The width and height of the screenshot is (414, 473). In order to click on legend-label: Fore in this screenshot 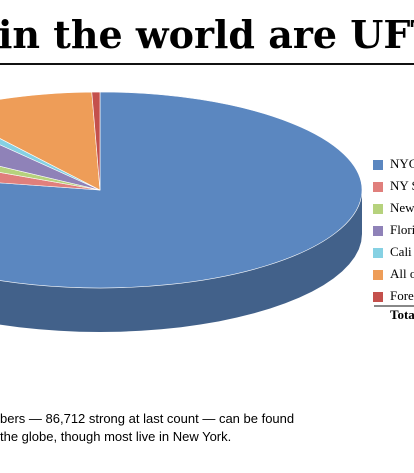, I will do `click(402, 295)`.